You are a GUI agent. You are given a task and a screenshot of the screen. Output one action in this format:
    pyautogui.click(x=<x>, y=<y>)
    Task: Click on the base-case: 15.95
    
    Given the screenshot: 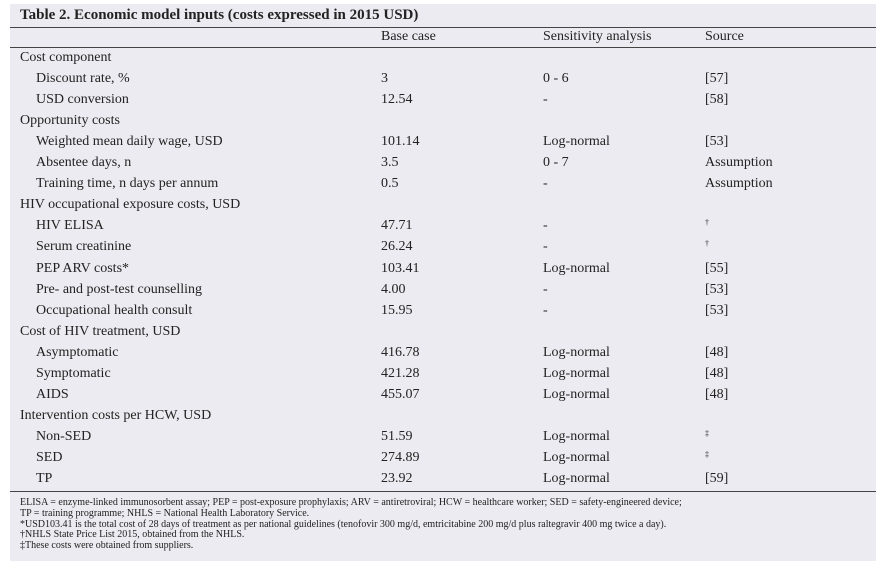 What is the action you would take?
    pyautogui.click(x=397, y=310)
    